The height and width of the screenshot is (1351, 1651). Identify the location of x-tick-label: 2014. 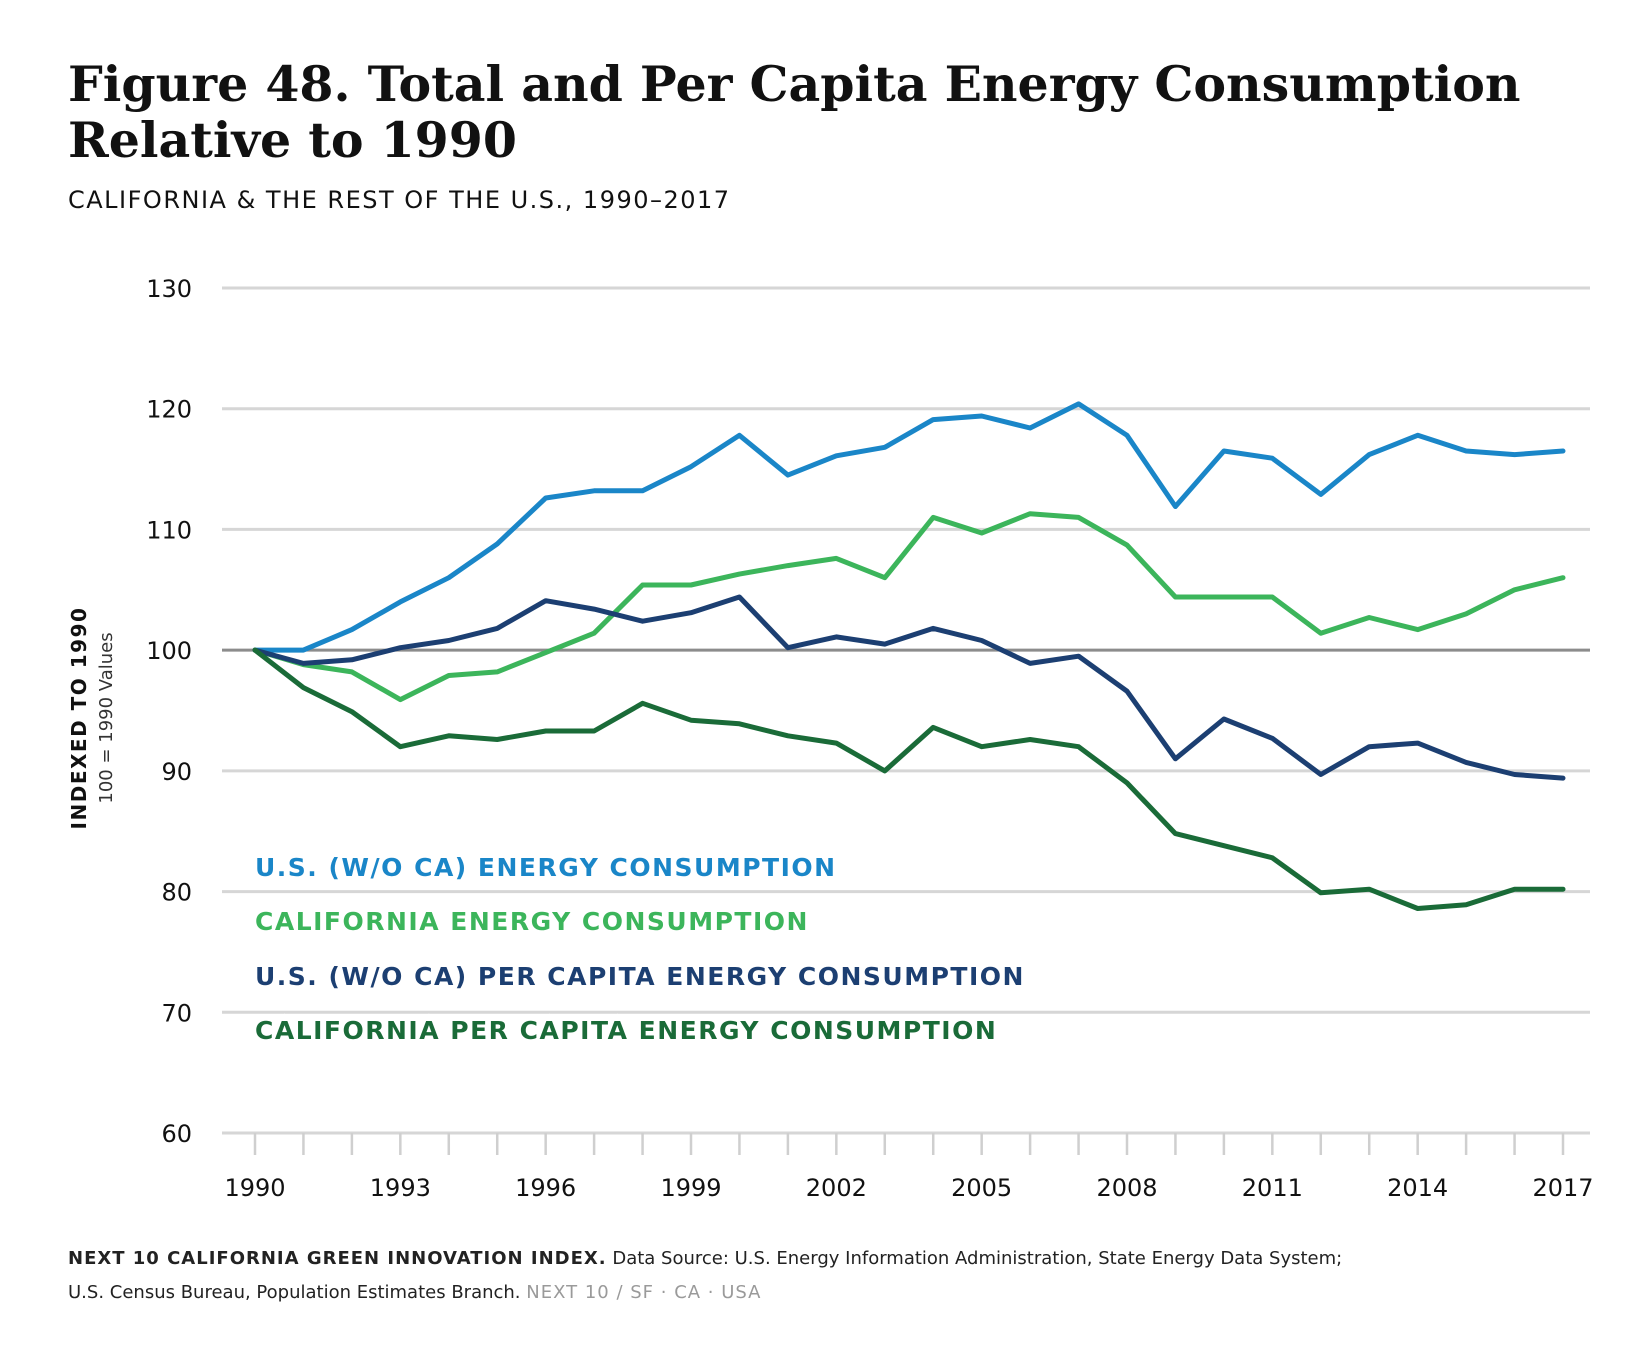
(1417, 1188).